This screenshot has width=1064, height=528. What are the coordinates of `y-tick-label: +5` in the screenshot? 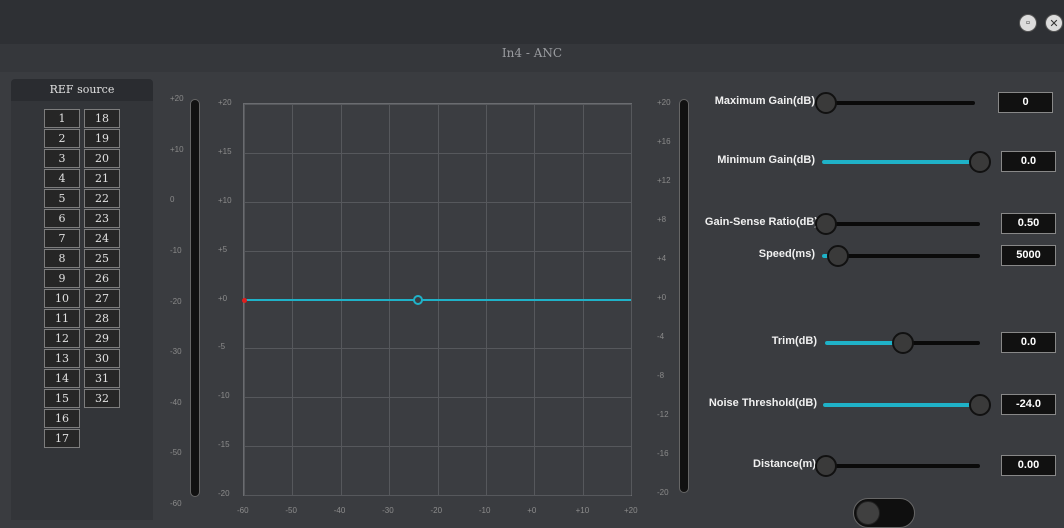 It's located at (223, 249).